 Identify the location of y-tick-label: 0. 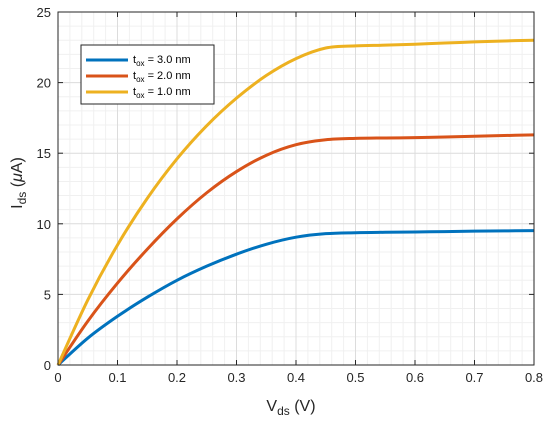
(47, 365).